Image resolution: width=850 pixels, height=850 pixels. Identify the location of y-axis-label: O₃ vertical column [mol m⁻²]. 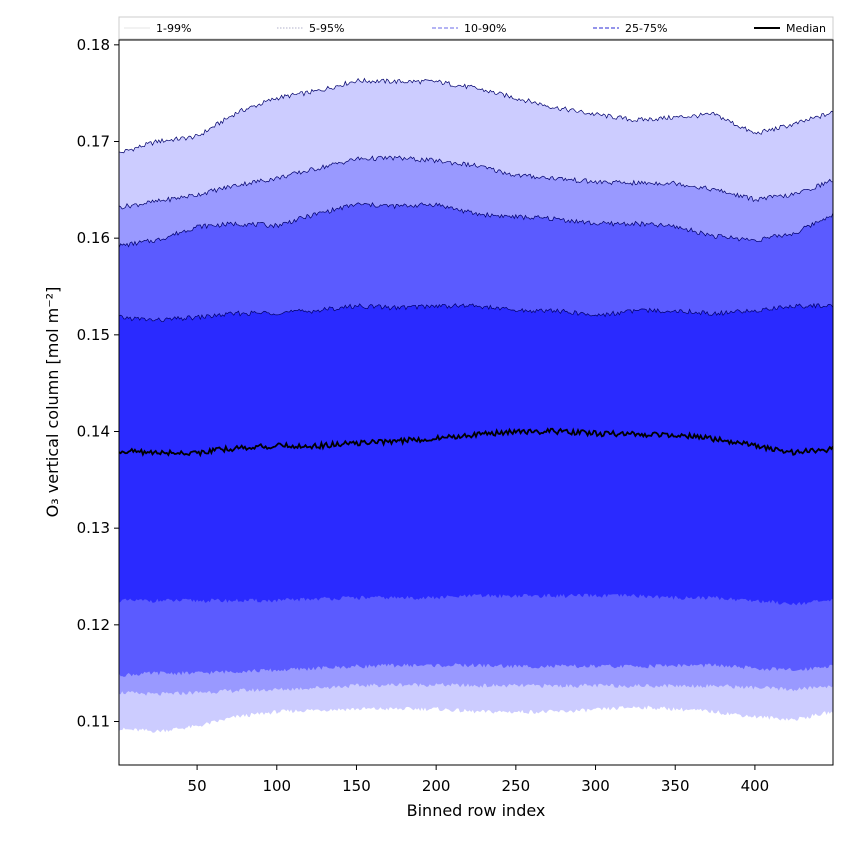
(52, 402).